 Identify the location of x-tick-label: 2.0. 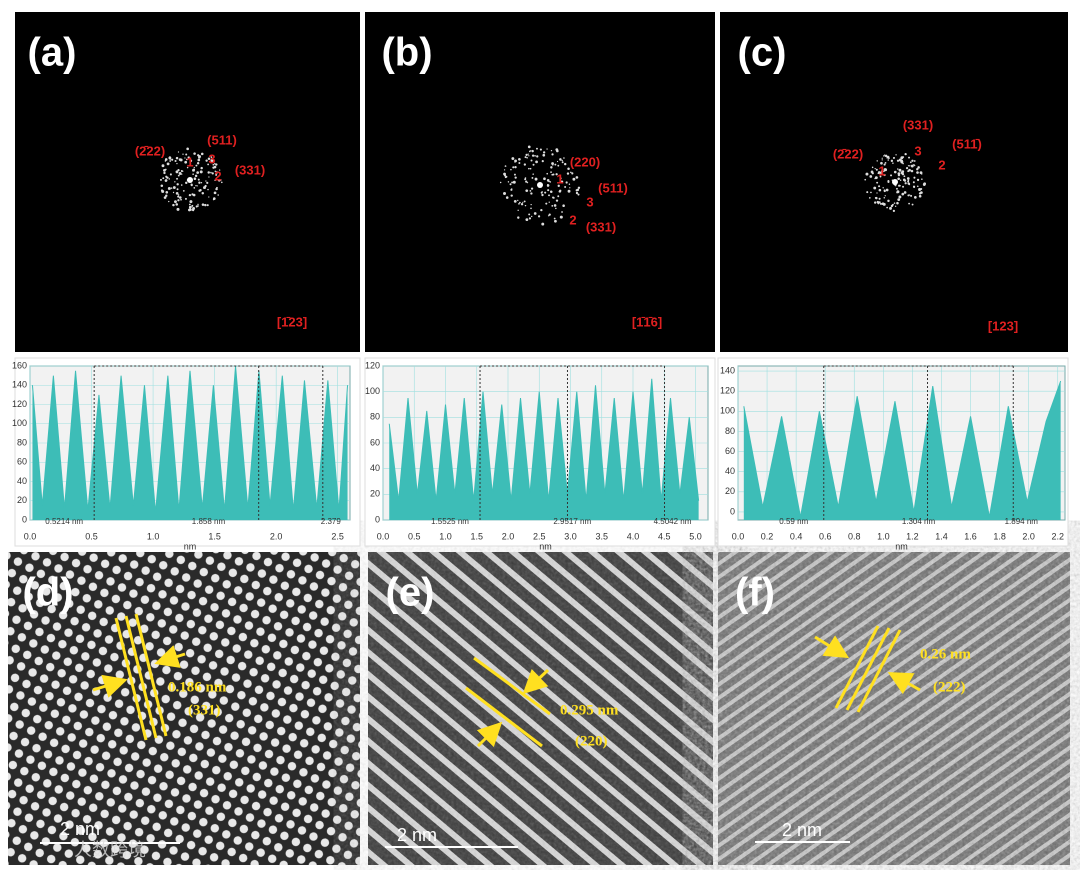
(276, 536).